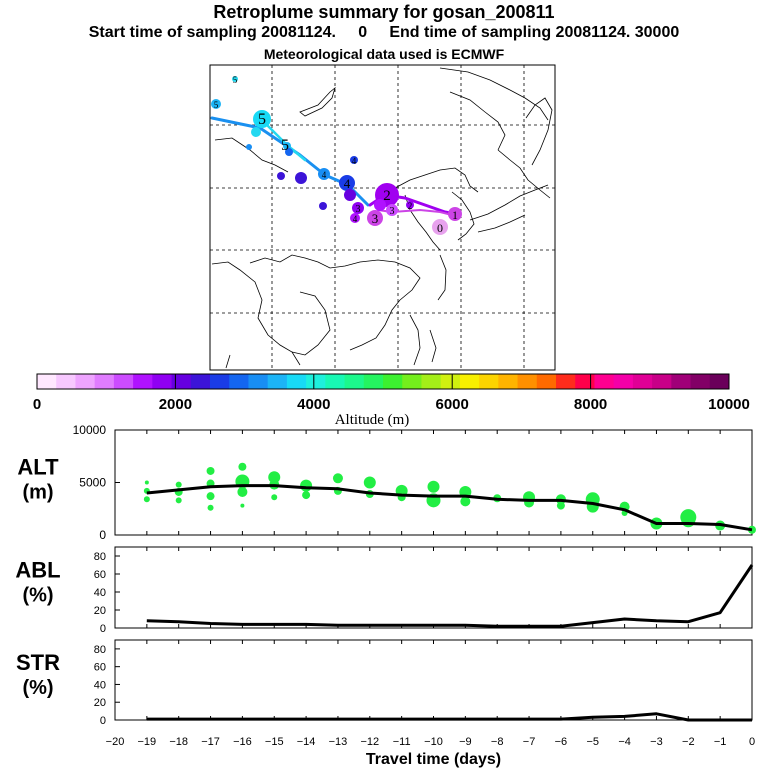 The width and height of the screenshot is (768, 768). What do you see at coordinates (37, 570) in the screenshot?
I see `panel-ylabel: ABL` at bounding box center [37, 570].